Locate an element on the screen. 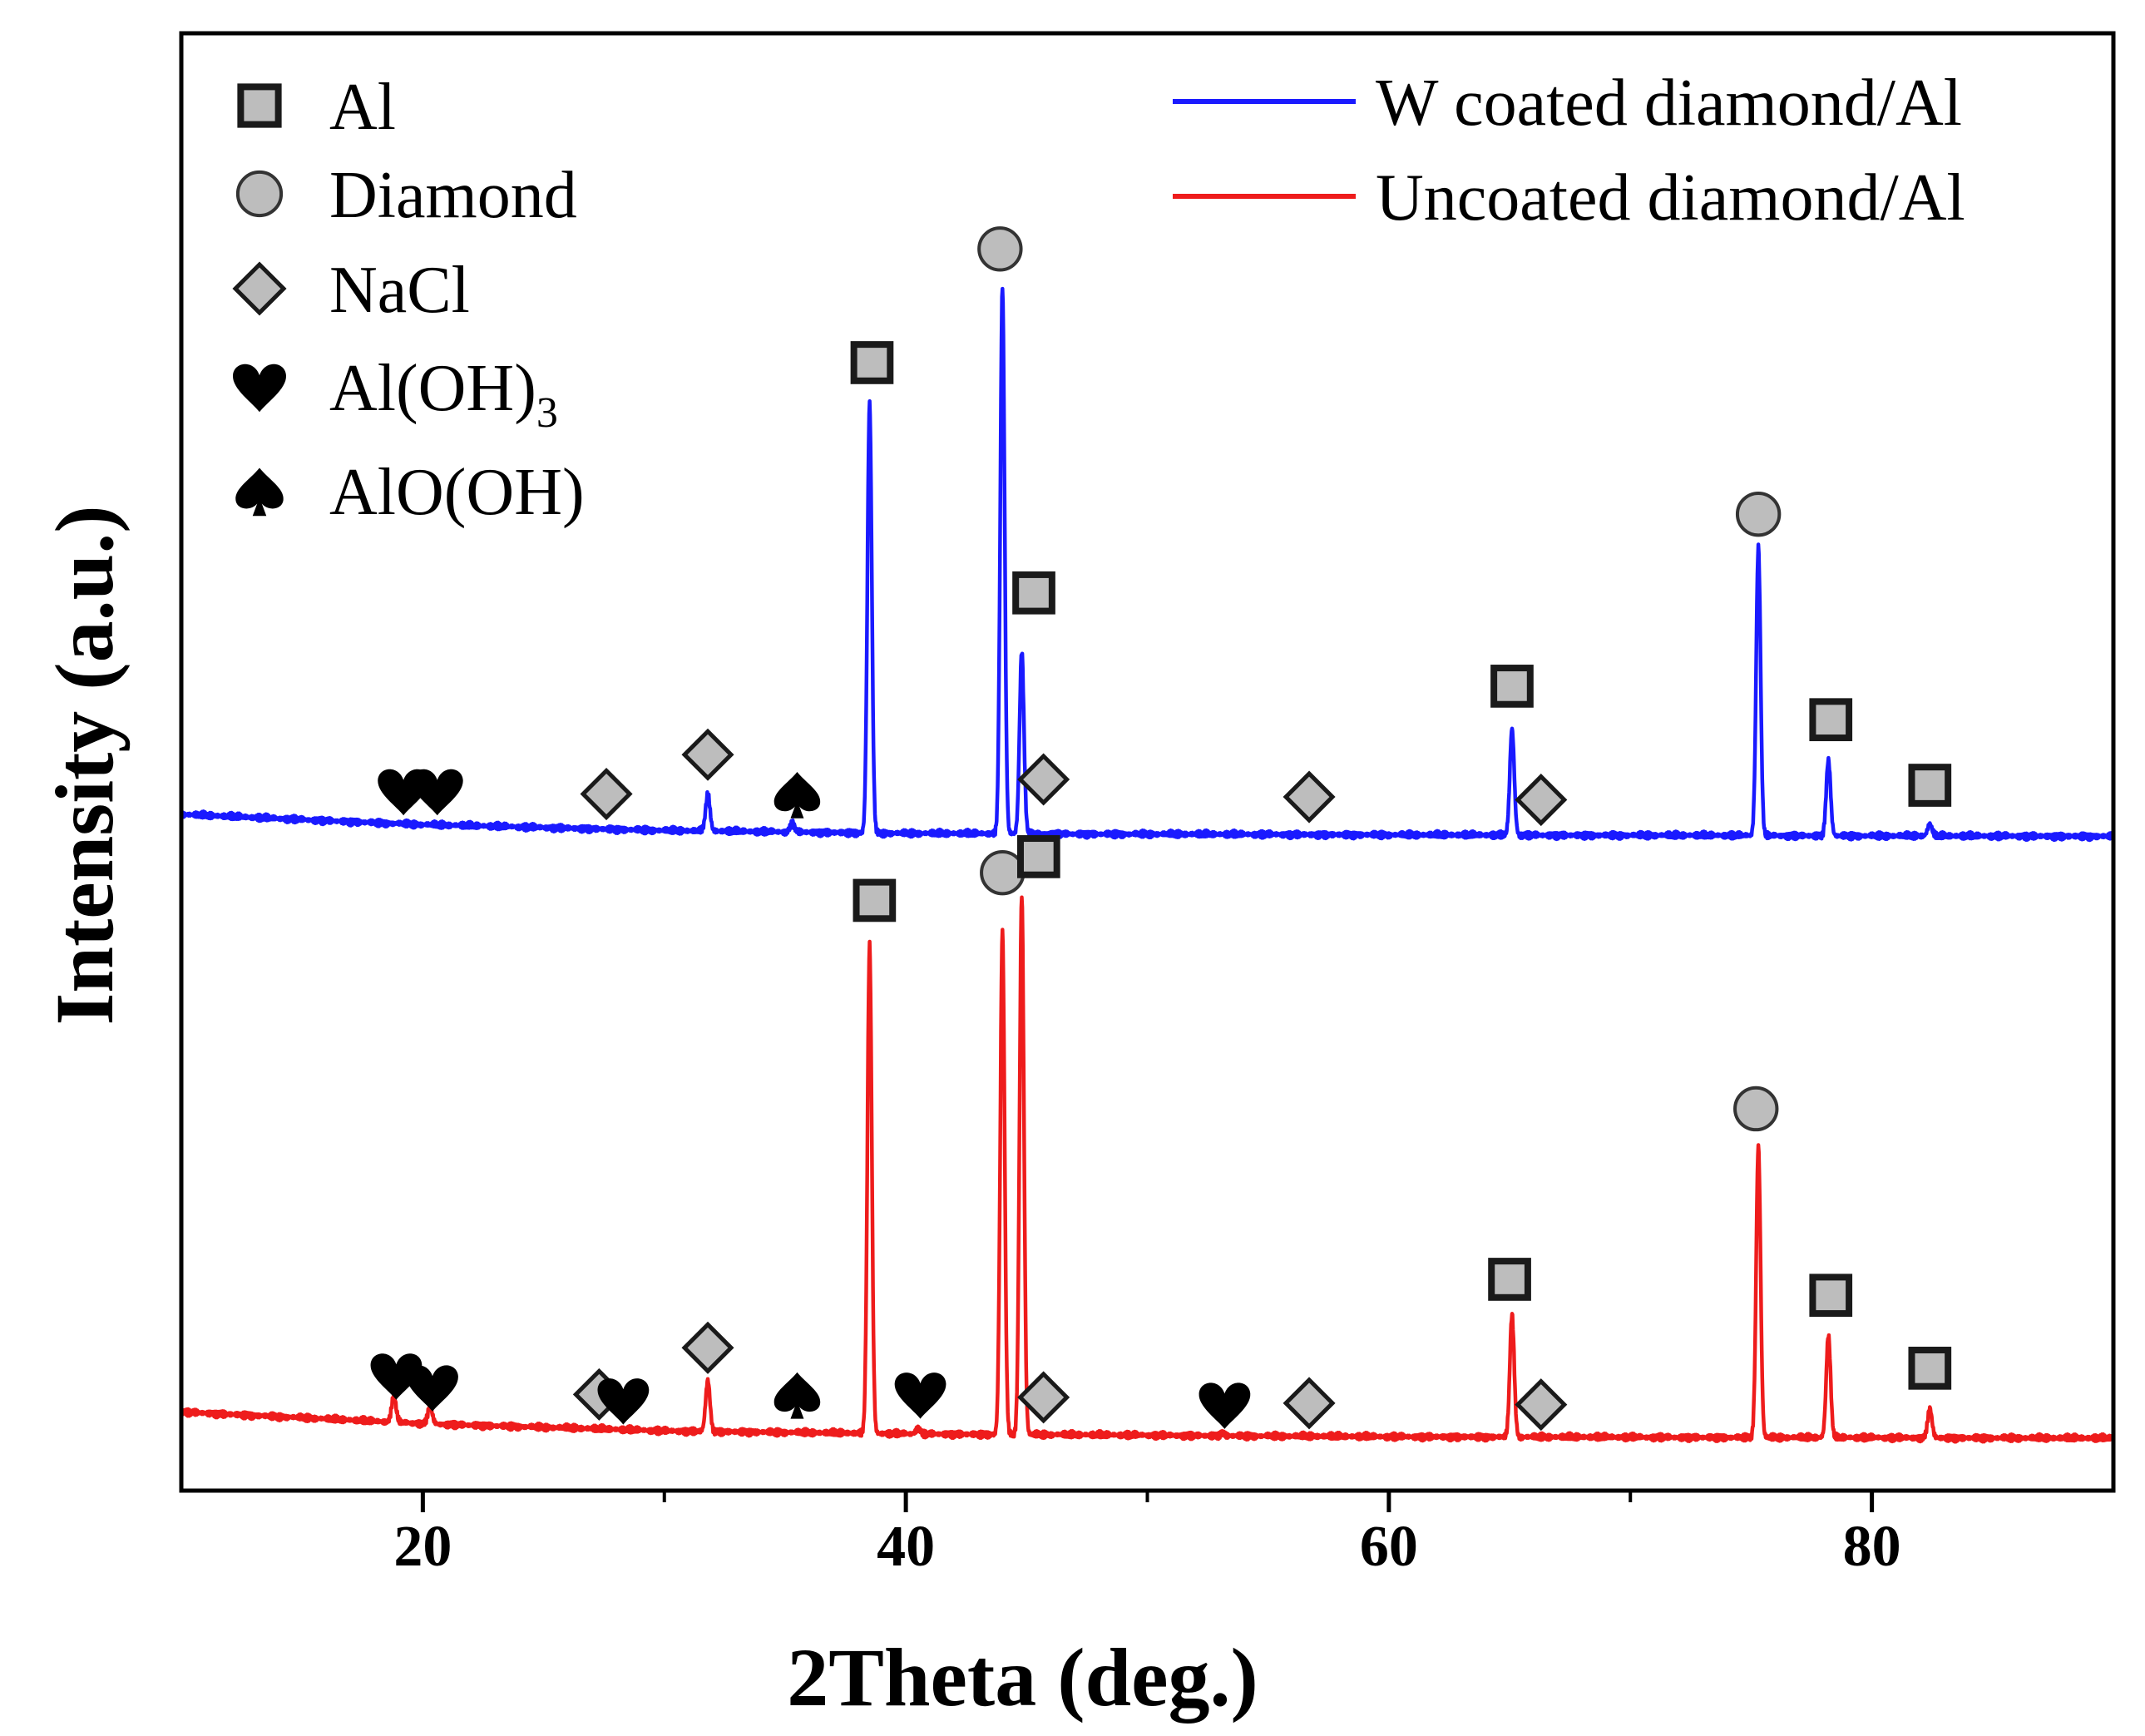 The height and width of the screenshot is (1736, 2145). series-legend-item: W coated diamond/Al is located at coordinates (1567, 103).